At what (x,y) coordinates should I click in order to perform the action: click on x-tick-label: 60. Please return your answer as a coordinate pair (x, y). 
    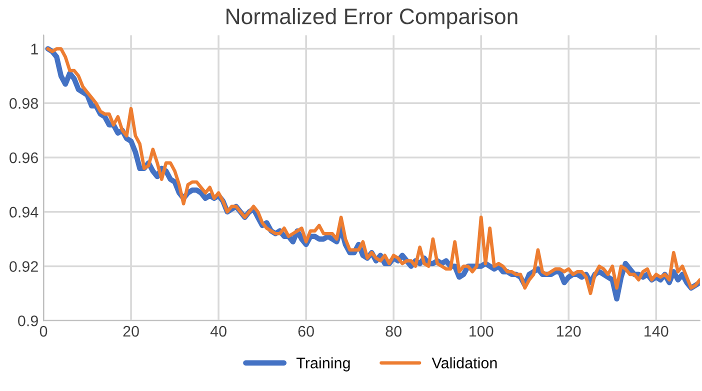
    Looking at the image, I should click on (306, 331).